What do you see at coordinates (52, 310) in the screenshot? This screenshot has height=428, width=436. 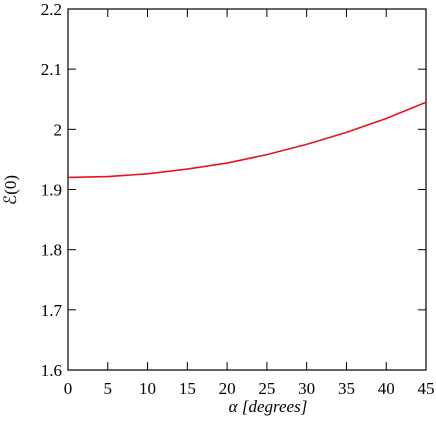 I see `y-tick-label: 1.7` at bounding box center [52, 310].